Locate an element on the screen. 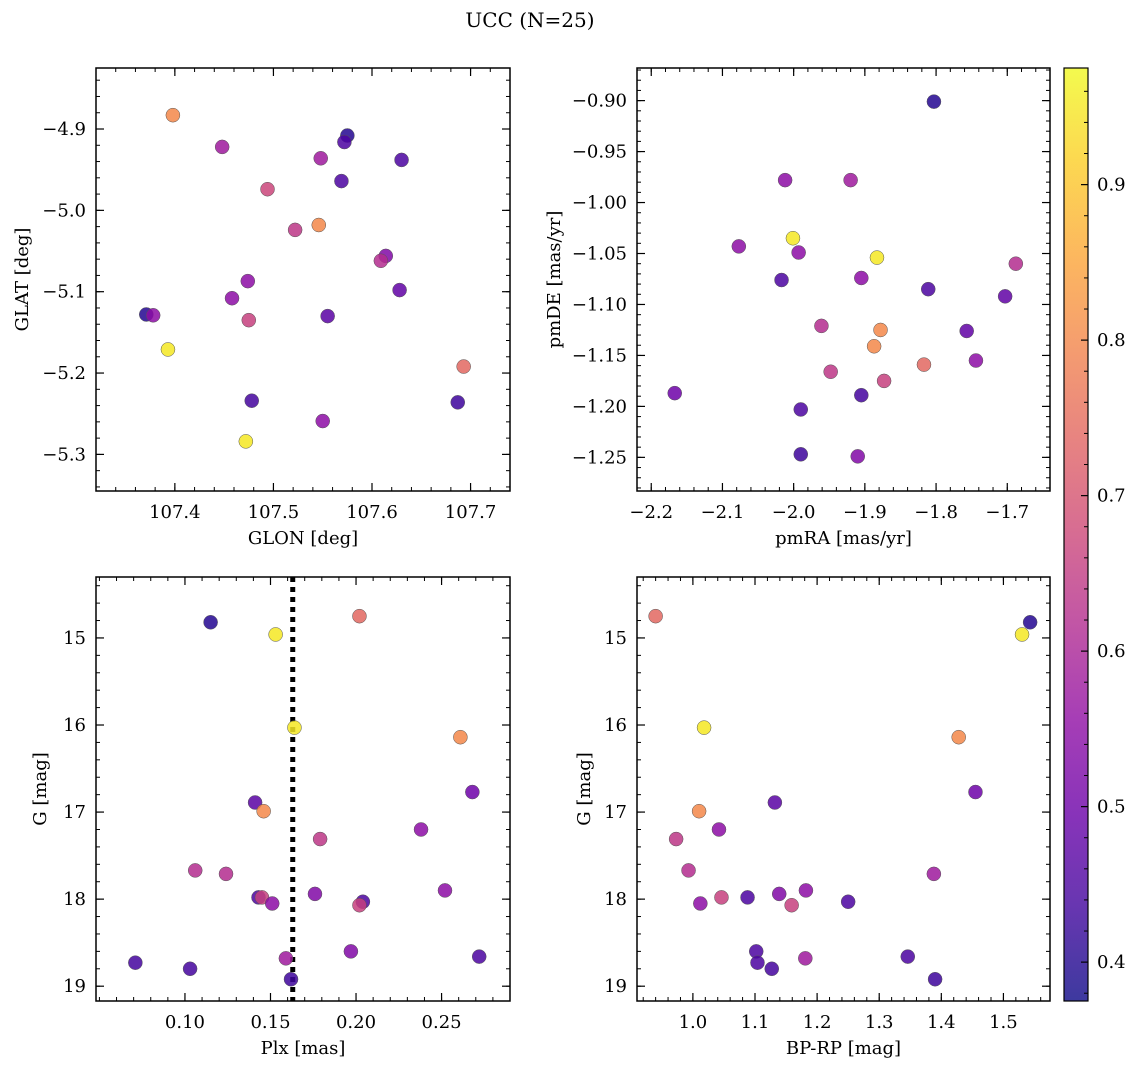 This screenshot has width=1136, height=1068. x-tick-label: 107.5 is located at coordinates (274, 512).